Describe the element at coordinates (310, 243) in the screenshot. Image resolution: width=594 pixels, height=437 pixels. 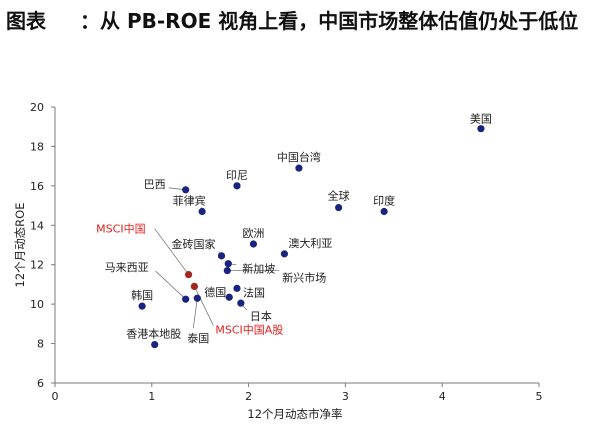
I see `point-label: 澳大利亚` at that location.